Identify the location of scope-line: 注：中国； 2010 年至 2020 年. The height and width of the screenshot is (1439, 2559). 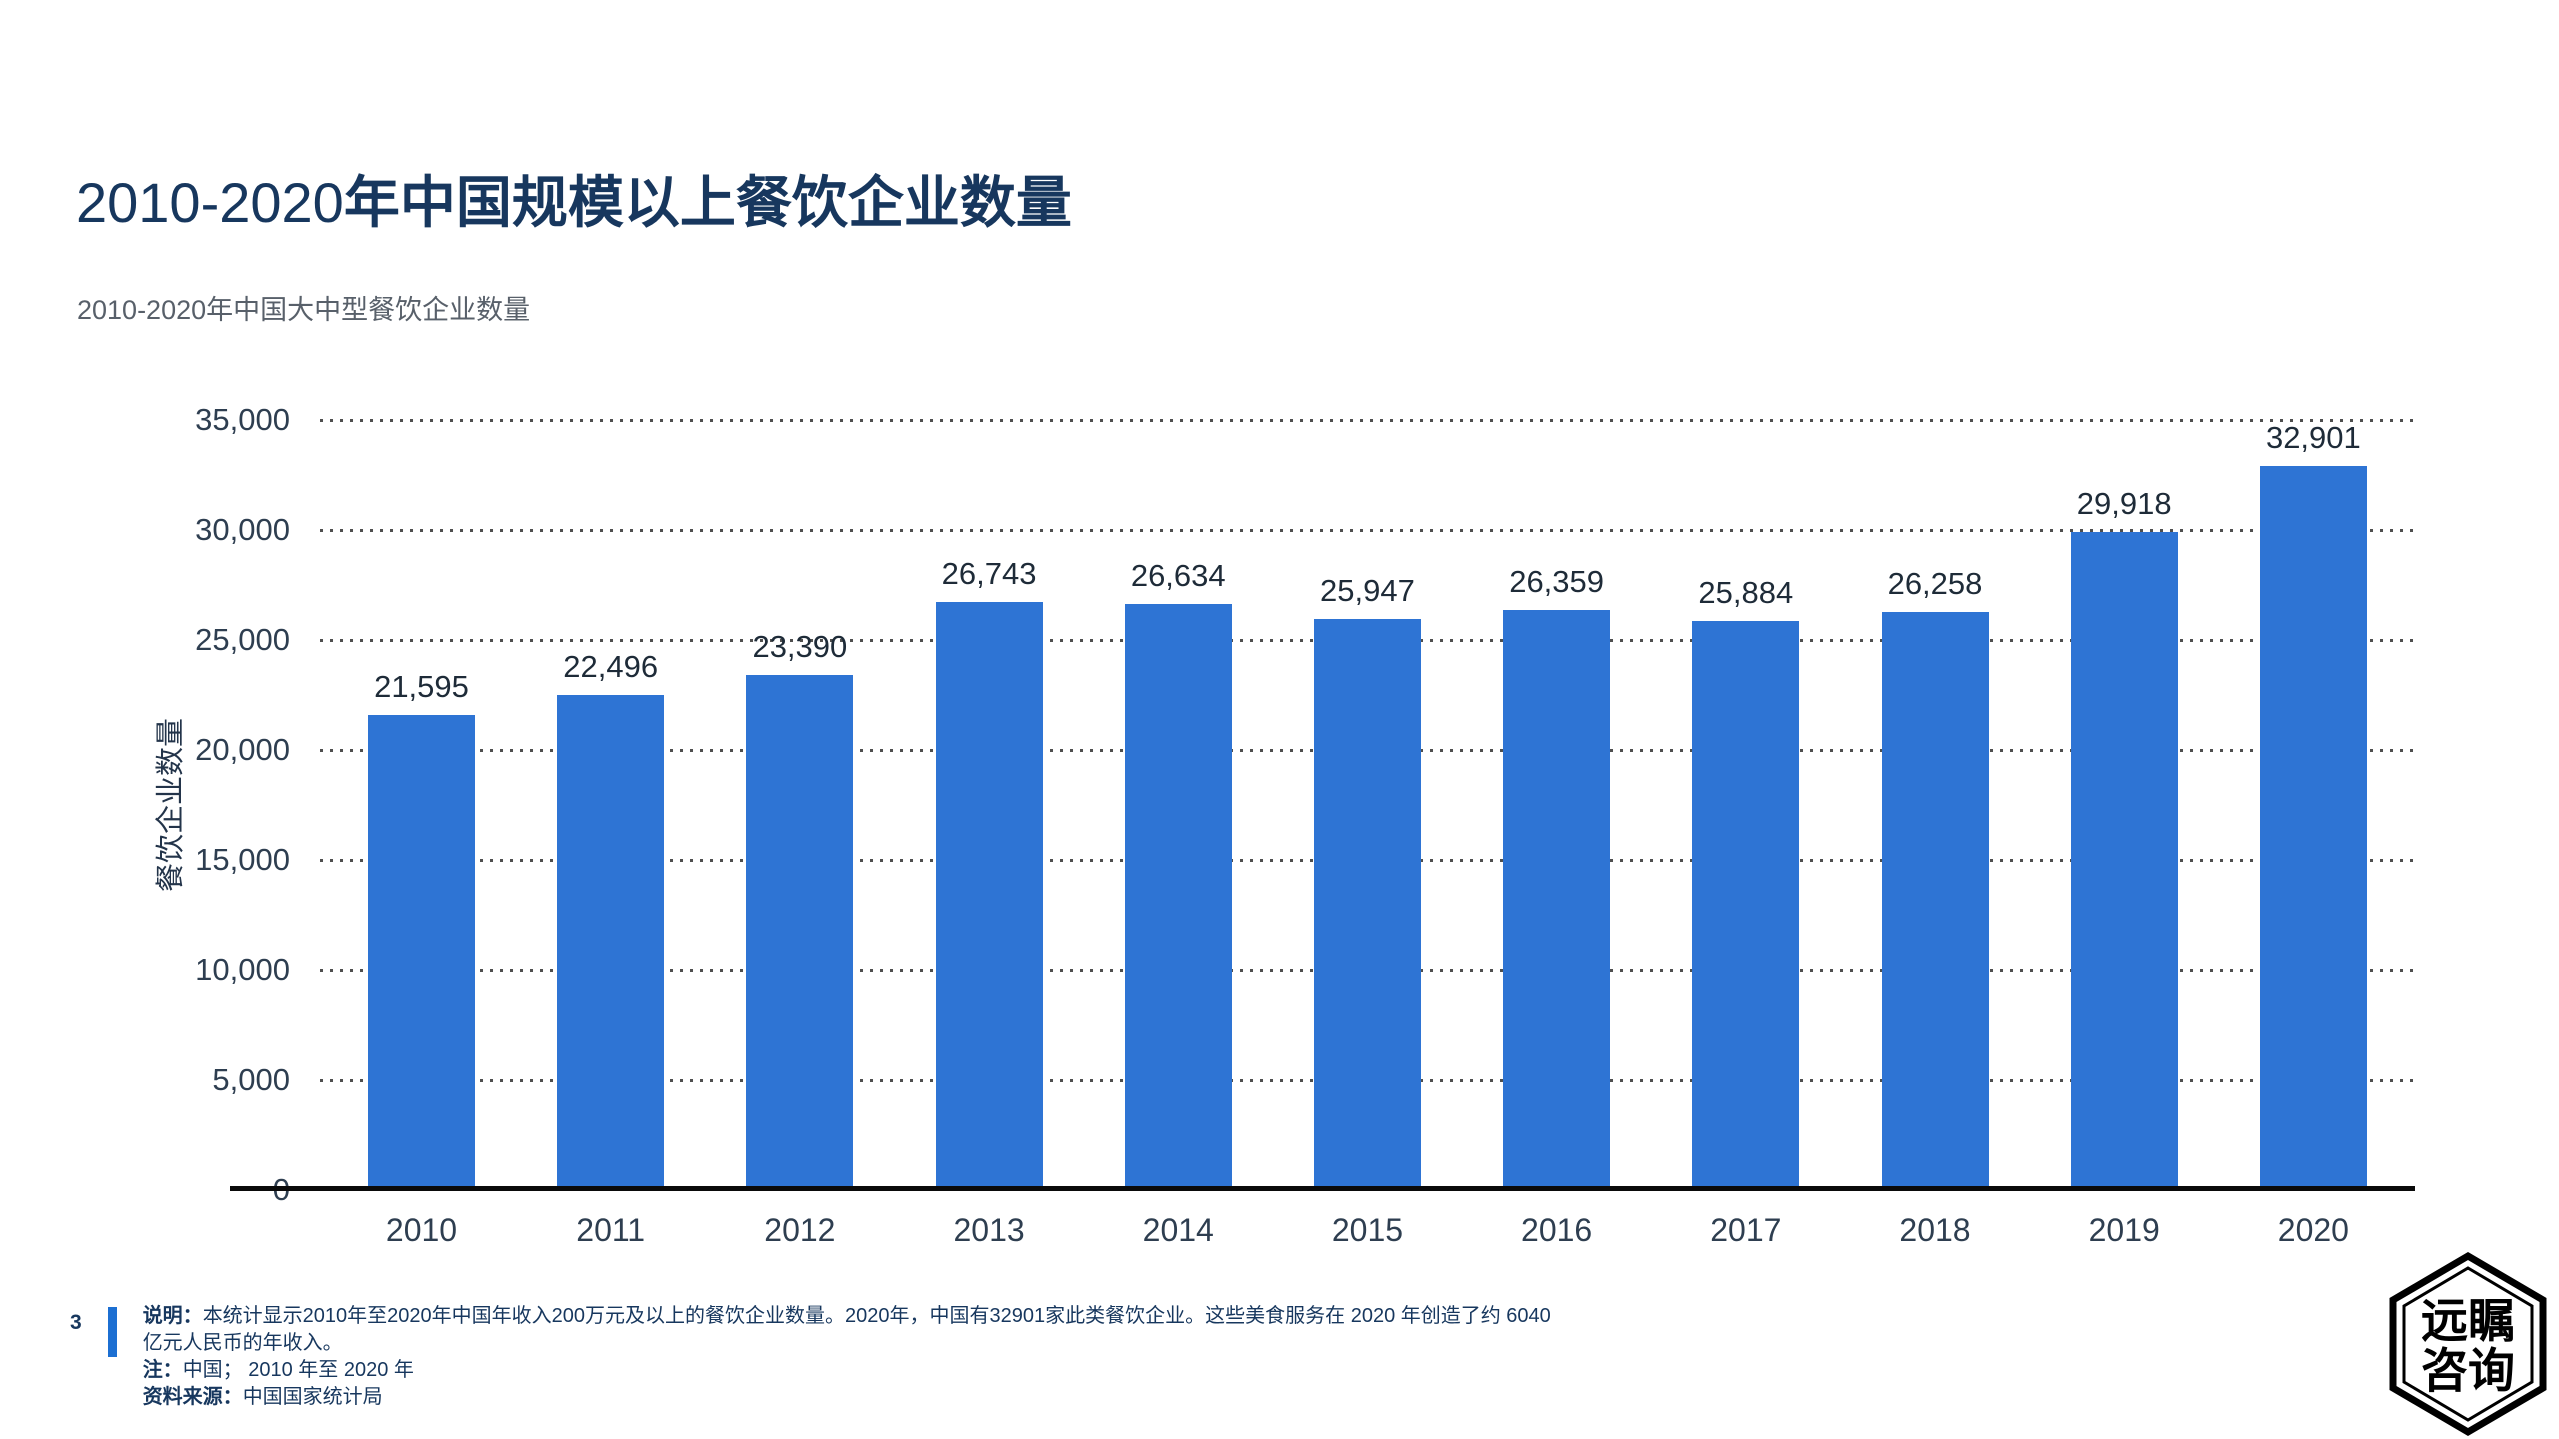
(853, 1370).